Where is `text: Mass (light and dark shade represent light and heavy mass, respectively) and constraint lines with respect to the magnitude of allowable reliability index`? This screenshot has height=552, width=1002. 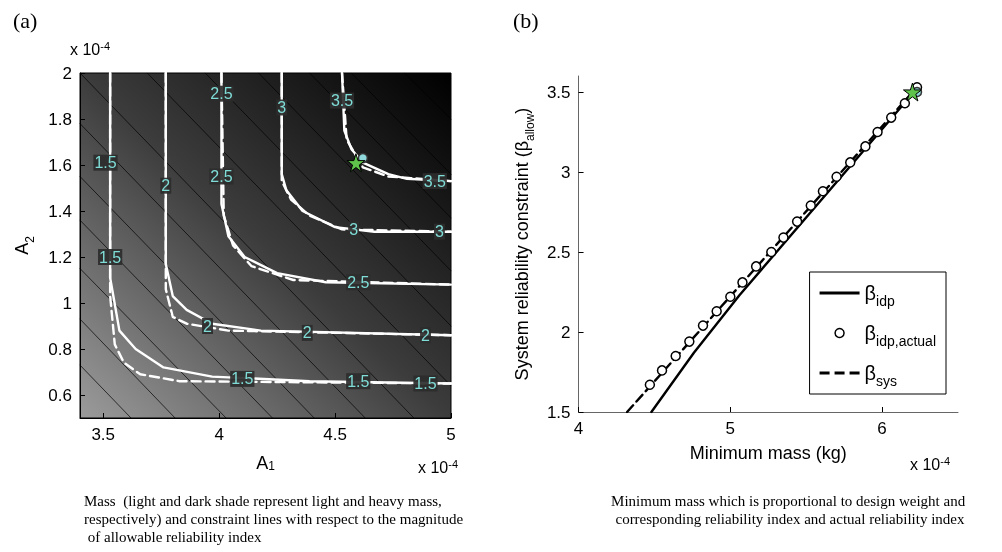
text: Mass (light and dark shade represent light and heavy mass, respectively) and constraint lines with respect to the magnitude of allowable reliability index is located at coordinates (274, 519).